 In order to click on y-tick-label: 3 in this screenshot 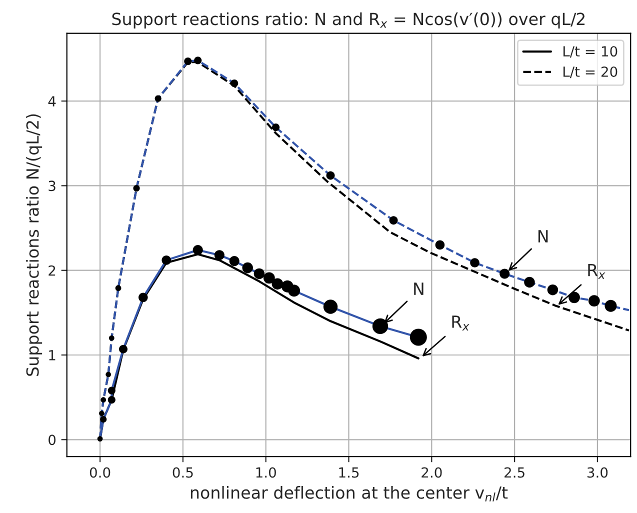, I will do `click(52, 186)`.